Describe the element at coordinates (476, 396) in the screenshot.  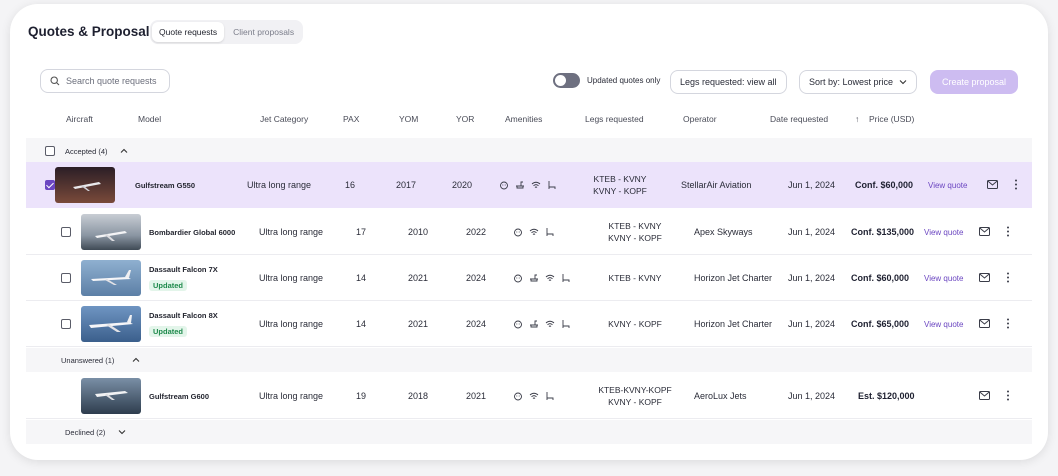
I see `row-yor: 2021` at that location.